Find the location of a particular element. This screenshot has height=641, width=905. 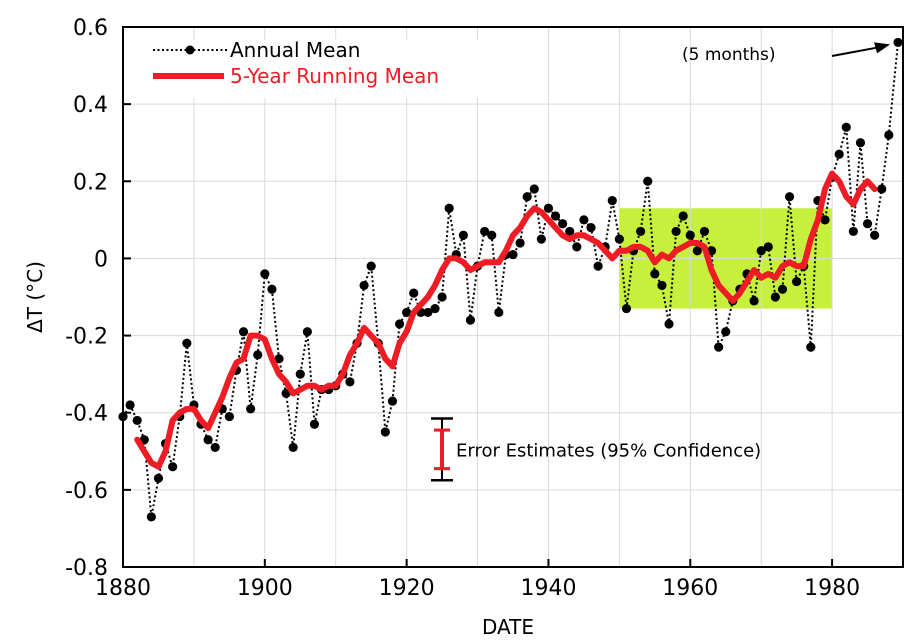

y-tick-label: -0.2 is located at coordinates (86, 337).